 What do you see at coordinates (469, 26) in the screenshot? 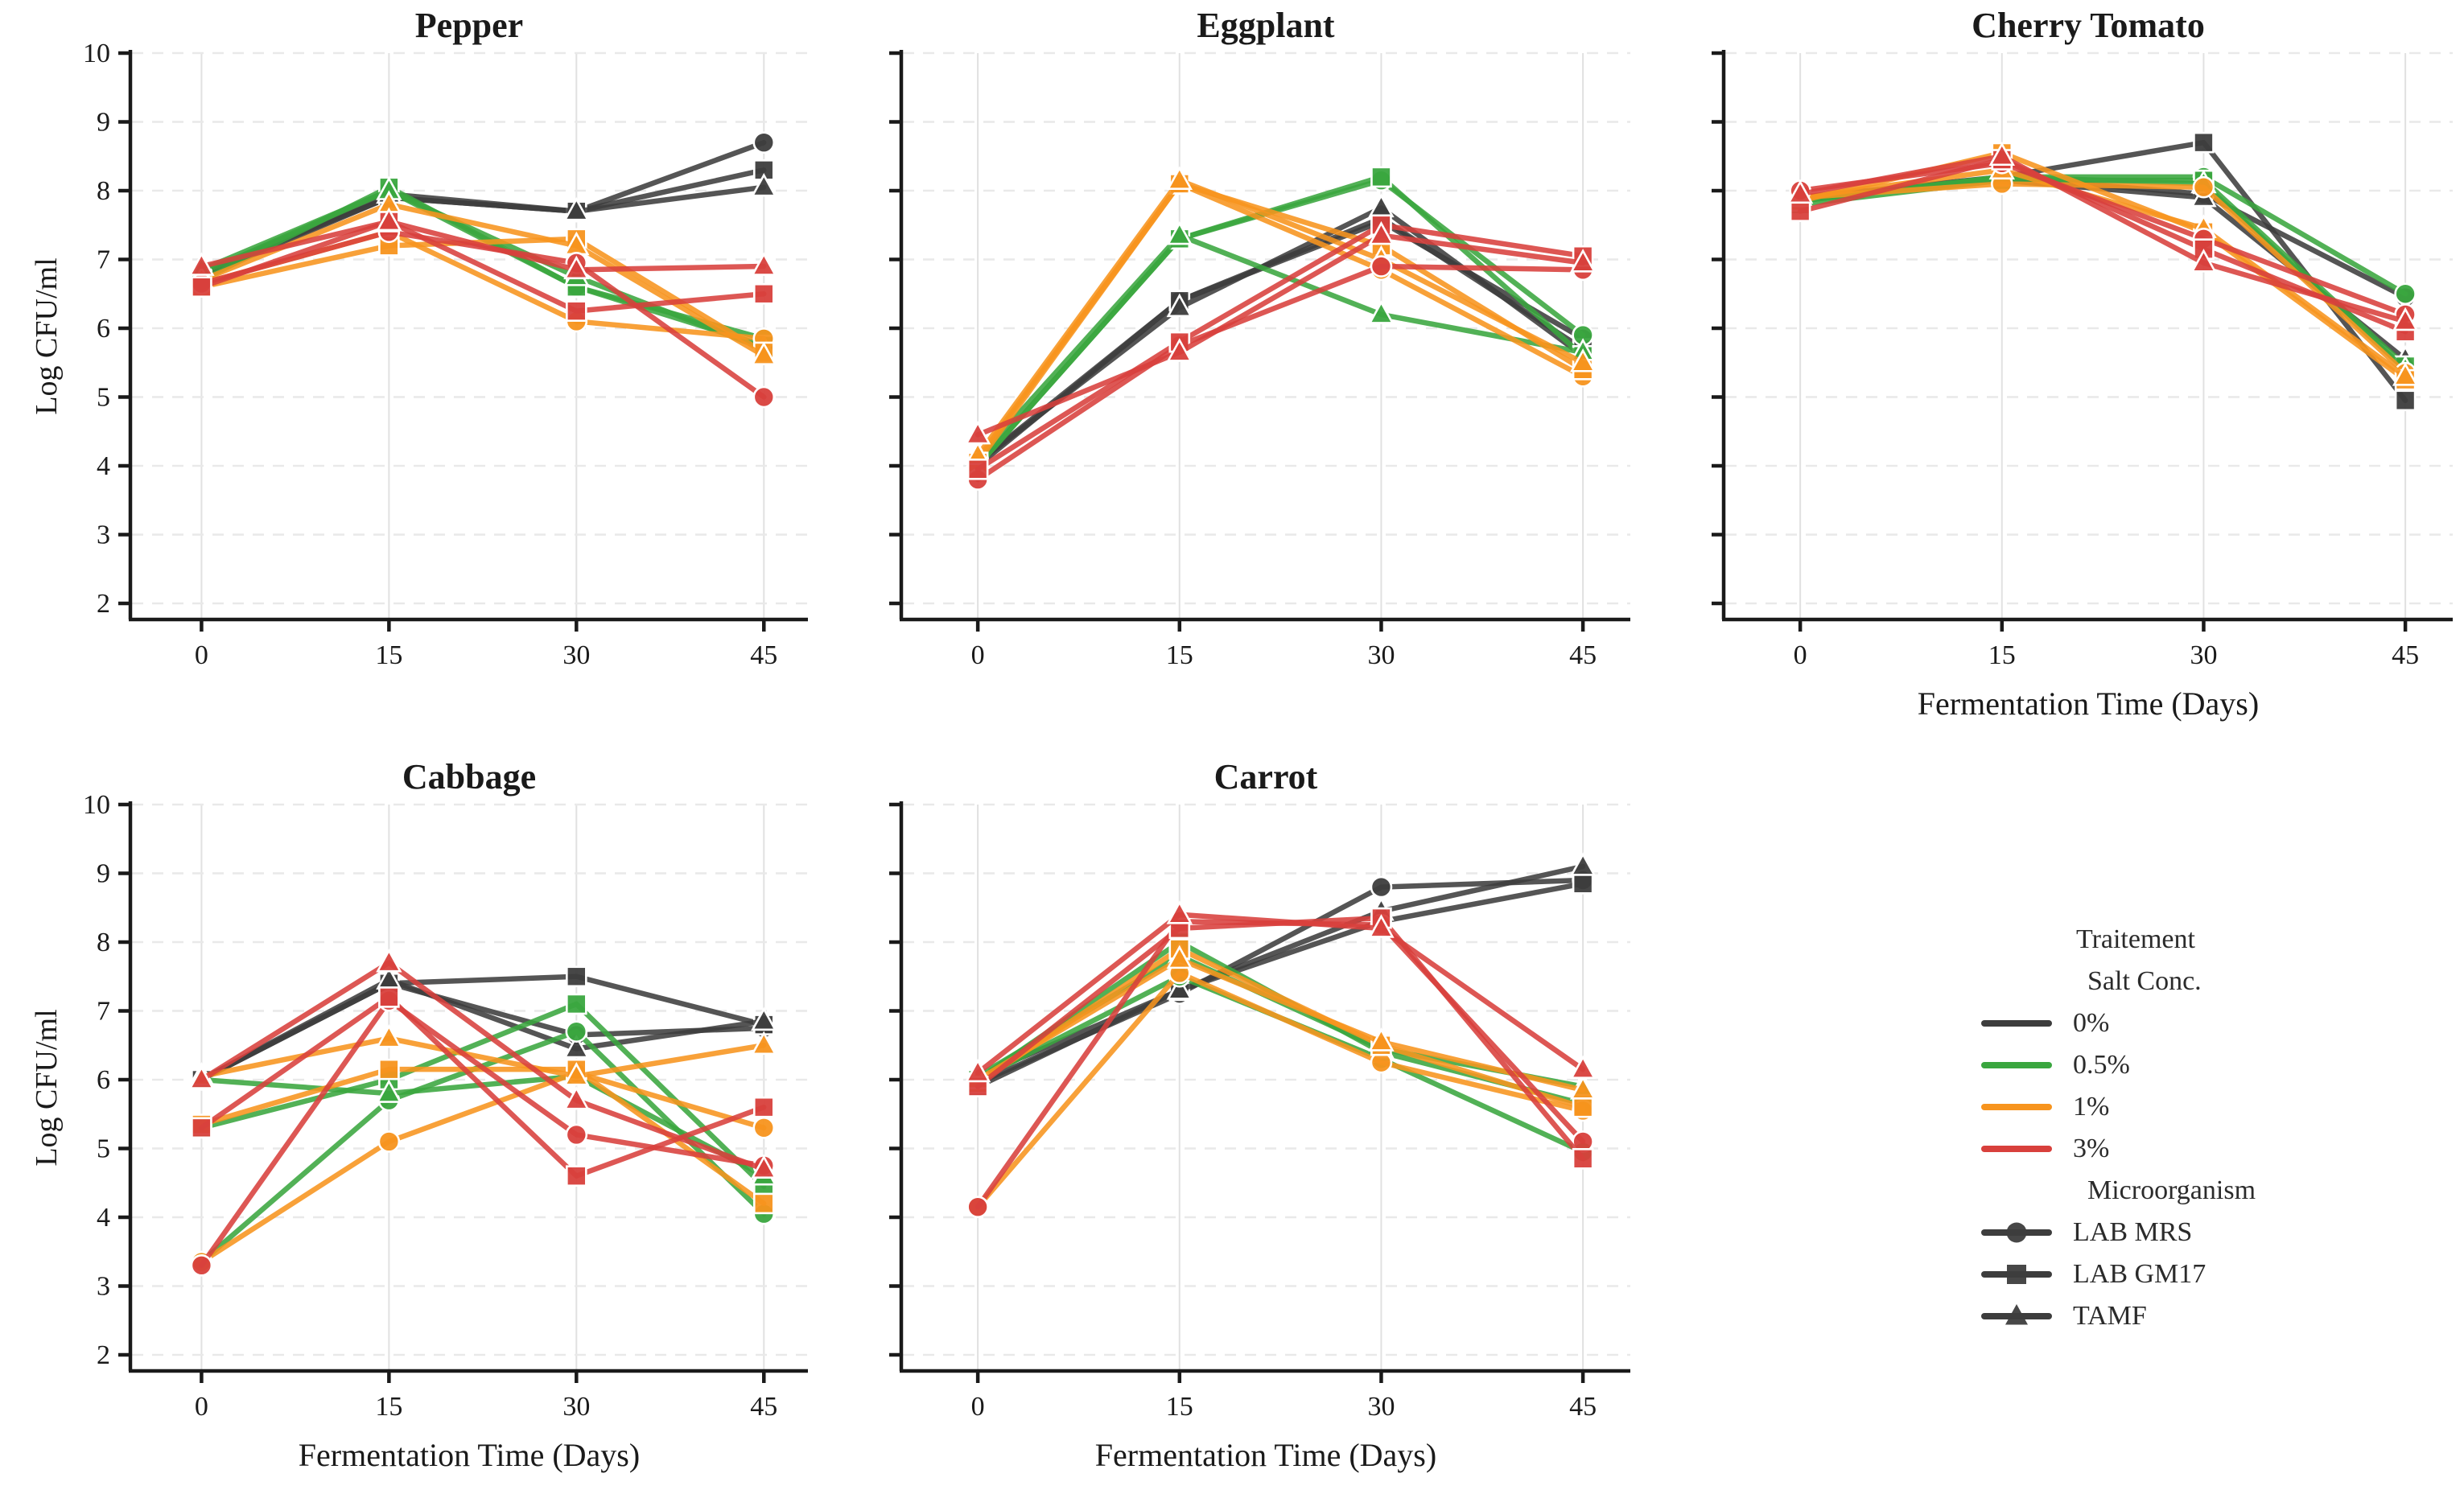
I see `panel-title-pepper: Pepper` at bounding box center [469, 26].